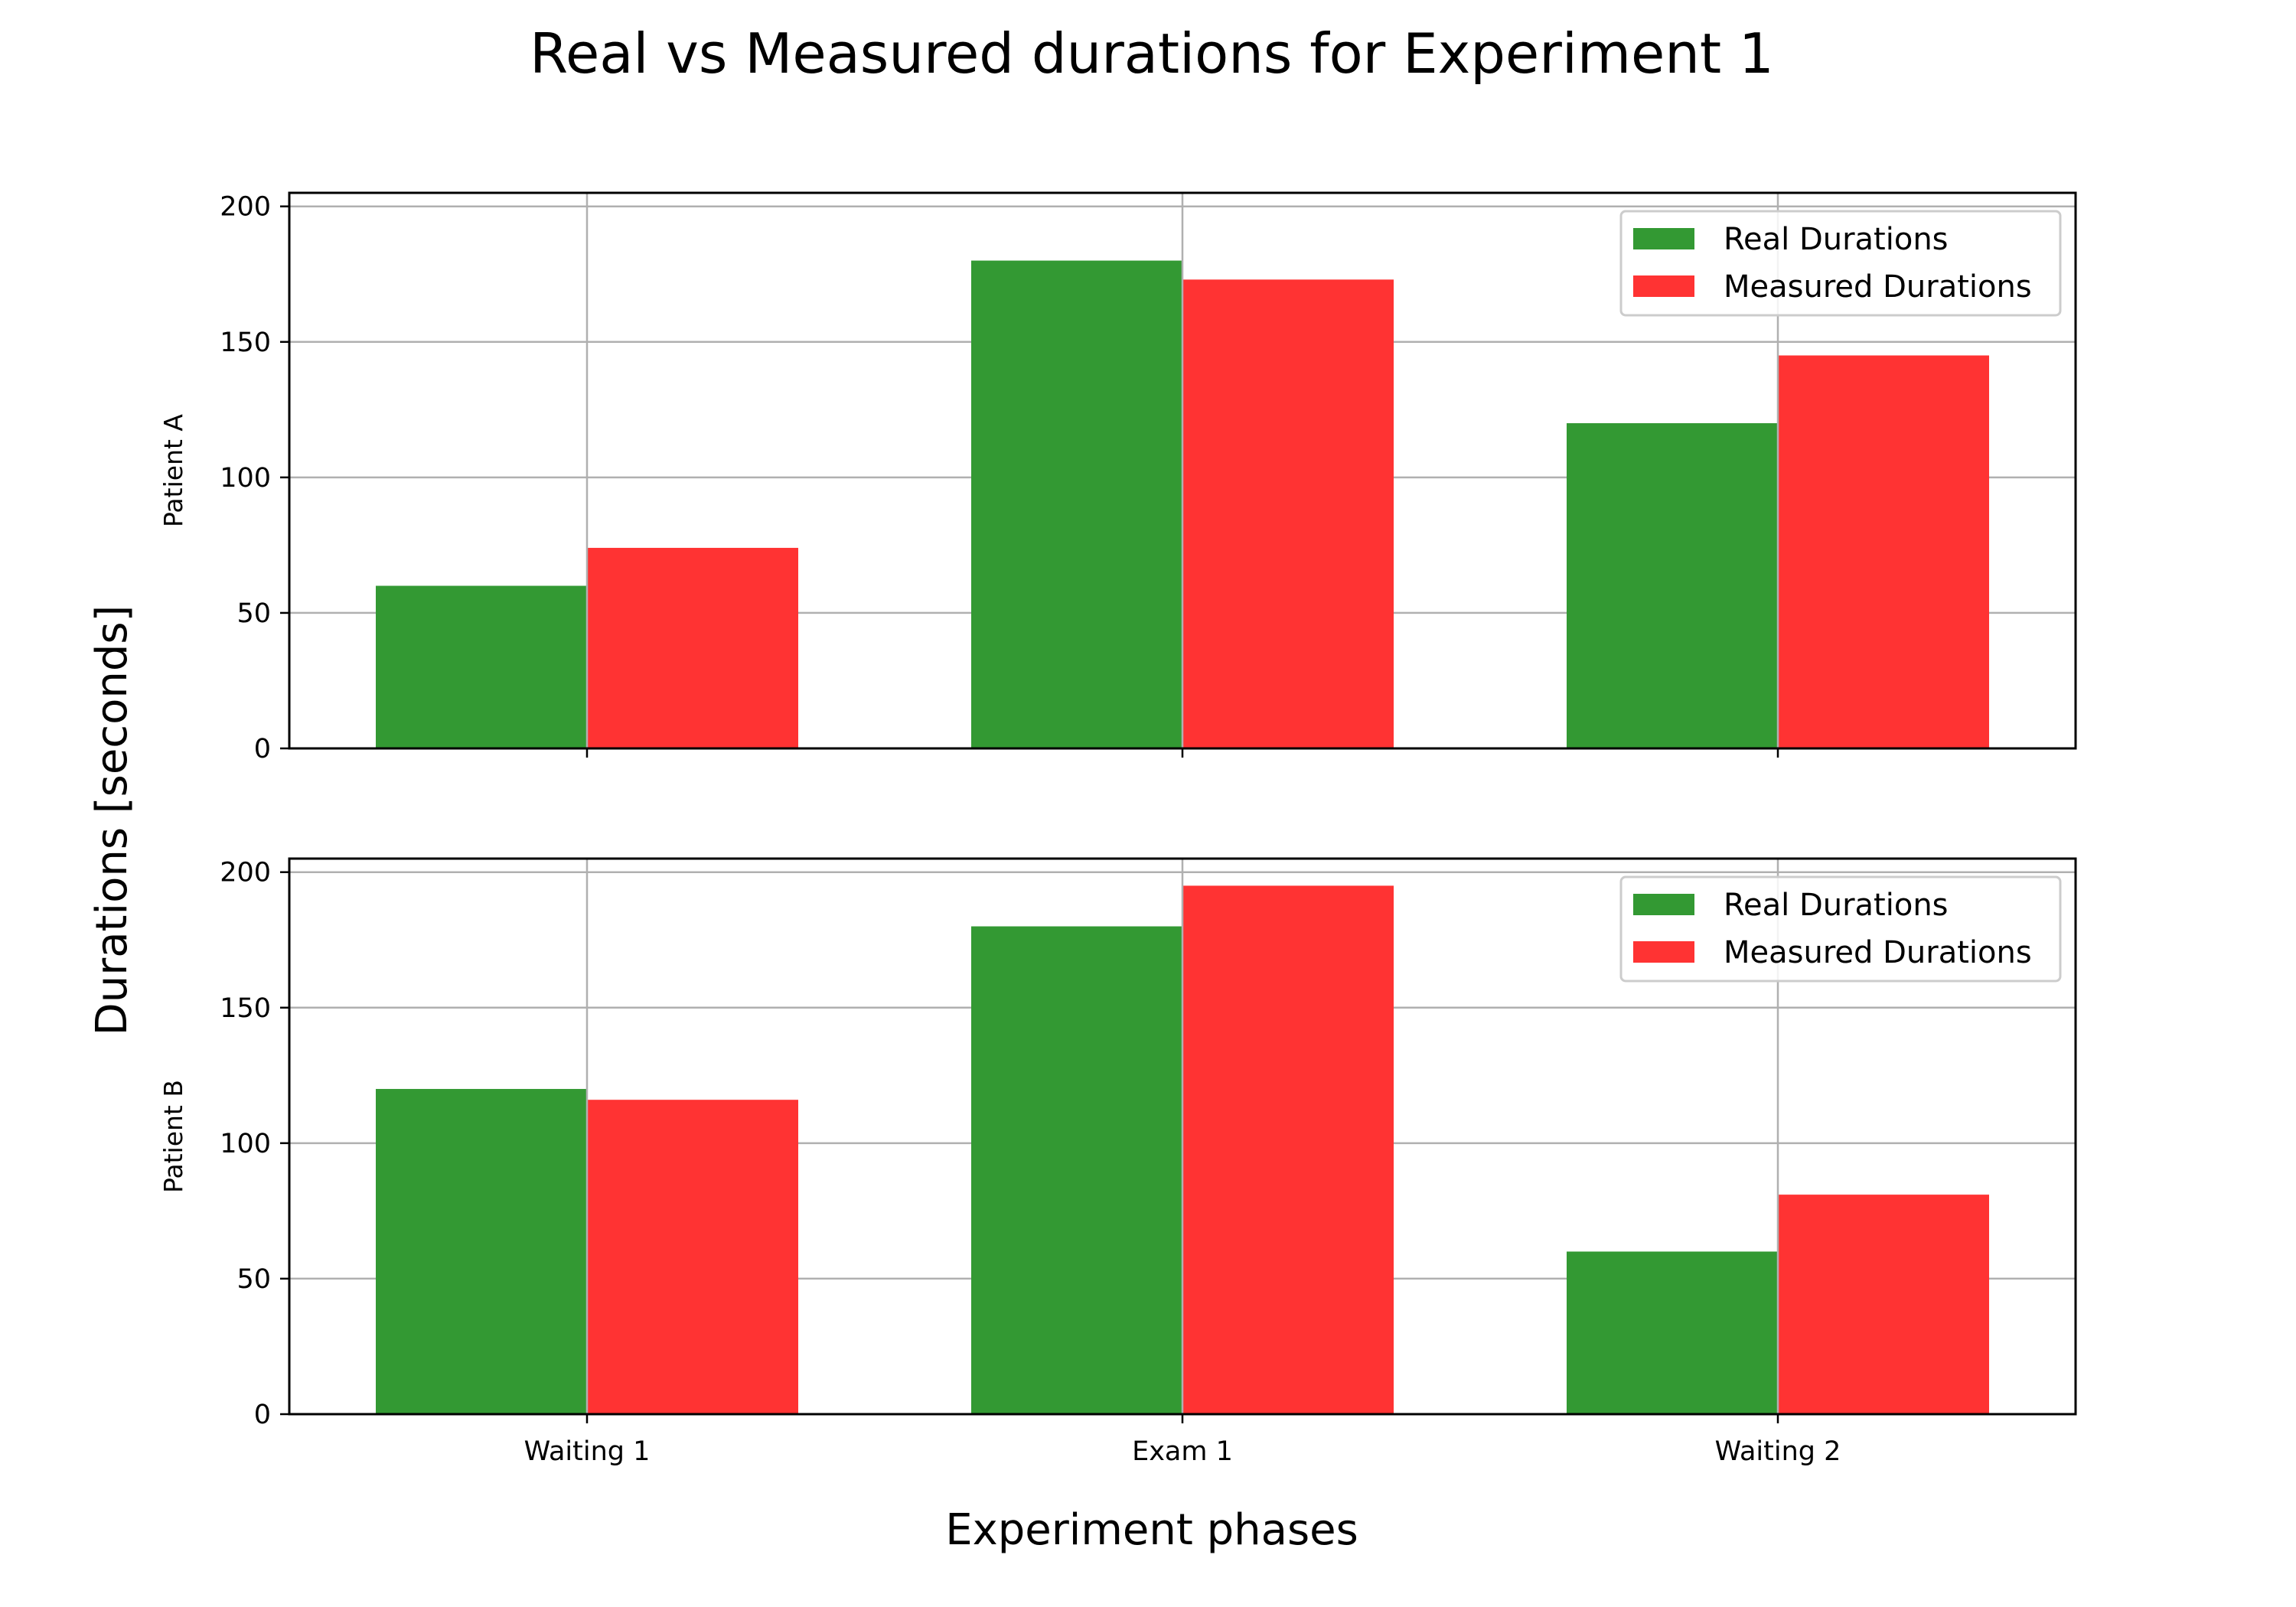 The image size is (2296, 1607). I want to click on panel-y-label: Patient B, so click(173, 1136).